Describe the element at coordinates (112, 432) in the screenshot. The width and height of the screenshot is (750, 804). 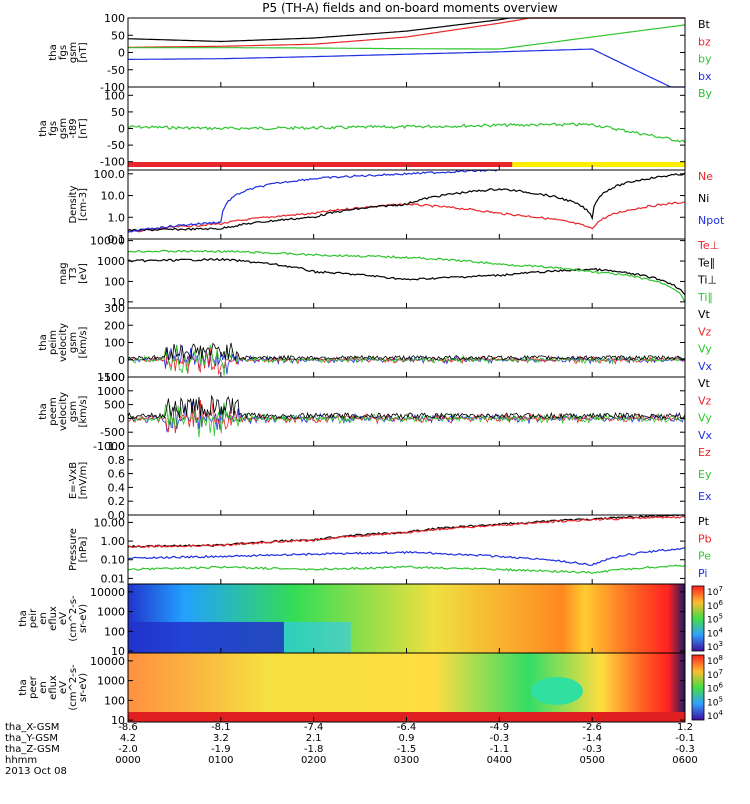
I see `y-tick-label: -500` at that location.